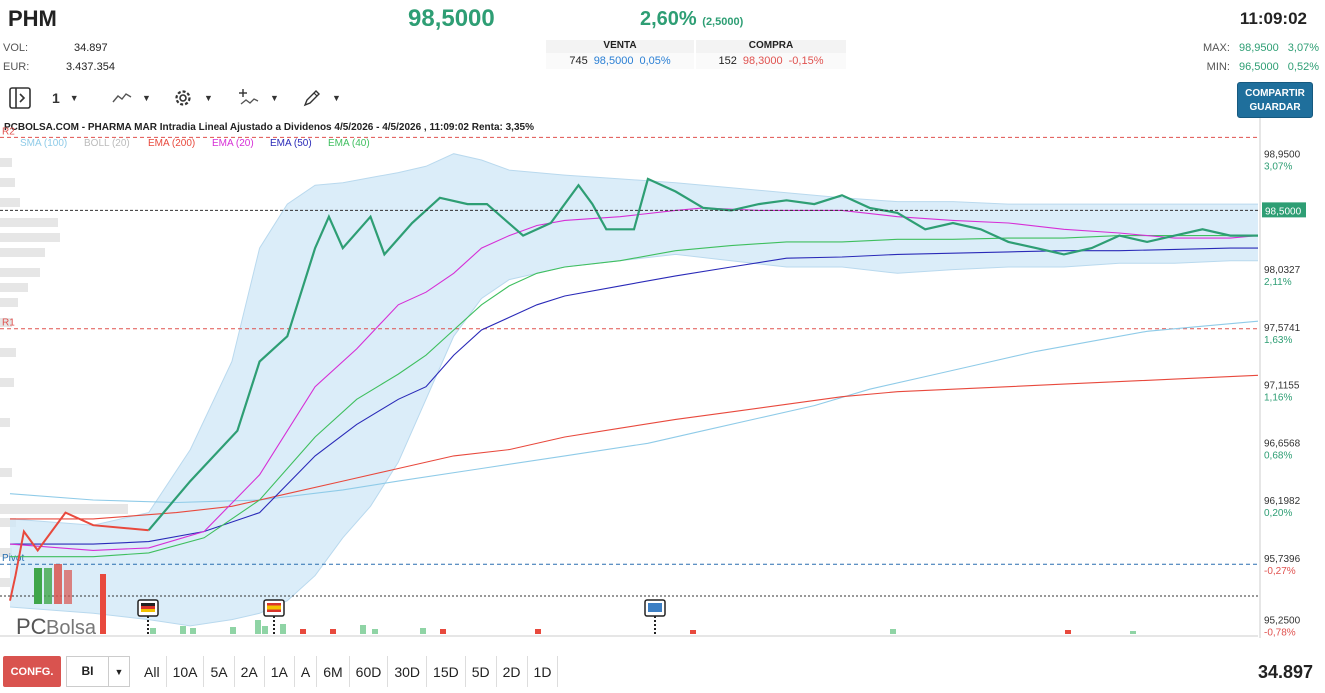  What do you see at coordinates (771, 46) in the screenshot?
I see `buy-header: COMPRA` at bounding box center [771, 46].